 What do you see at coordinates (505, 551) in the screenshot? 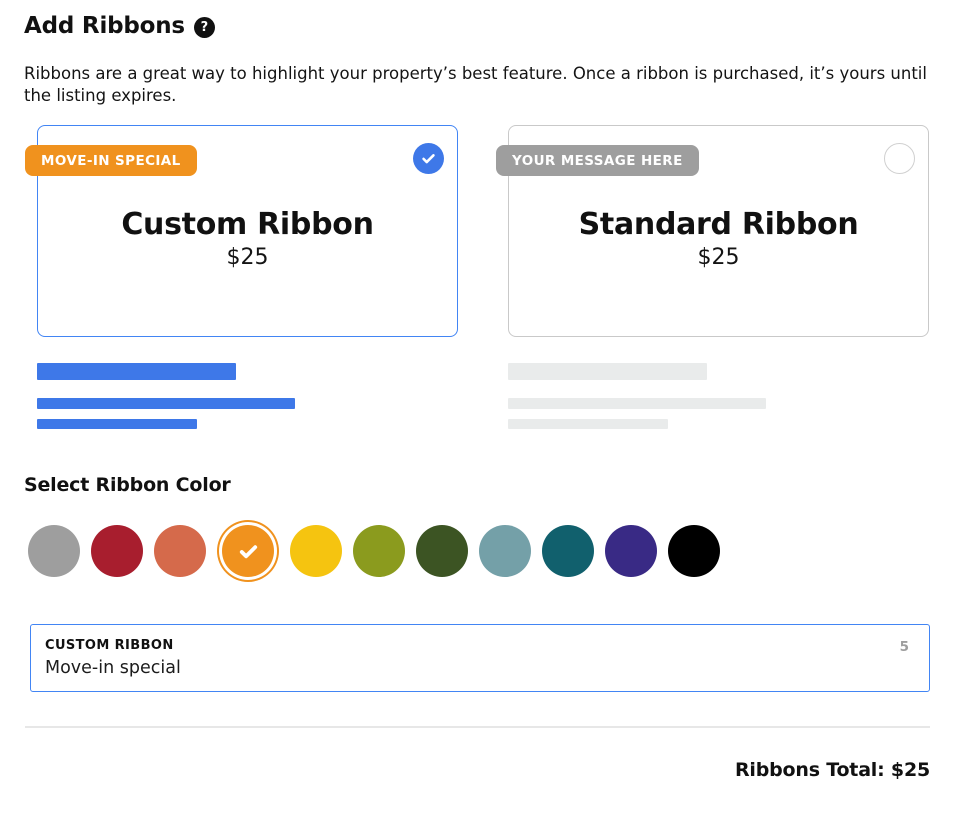
I see `color-swatch-steel-teal` at bounding box center [505, 551].